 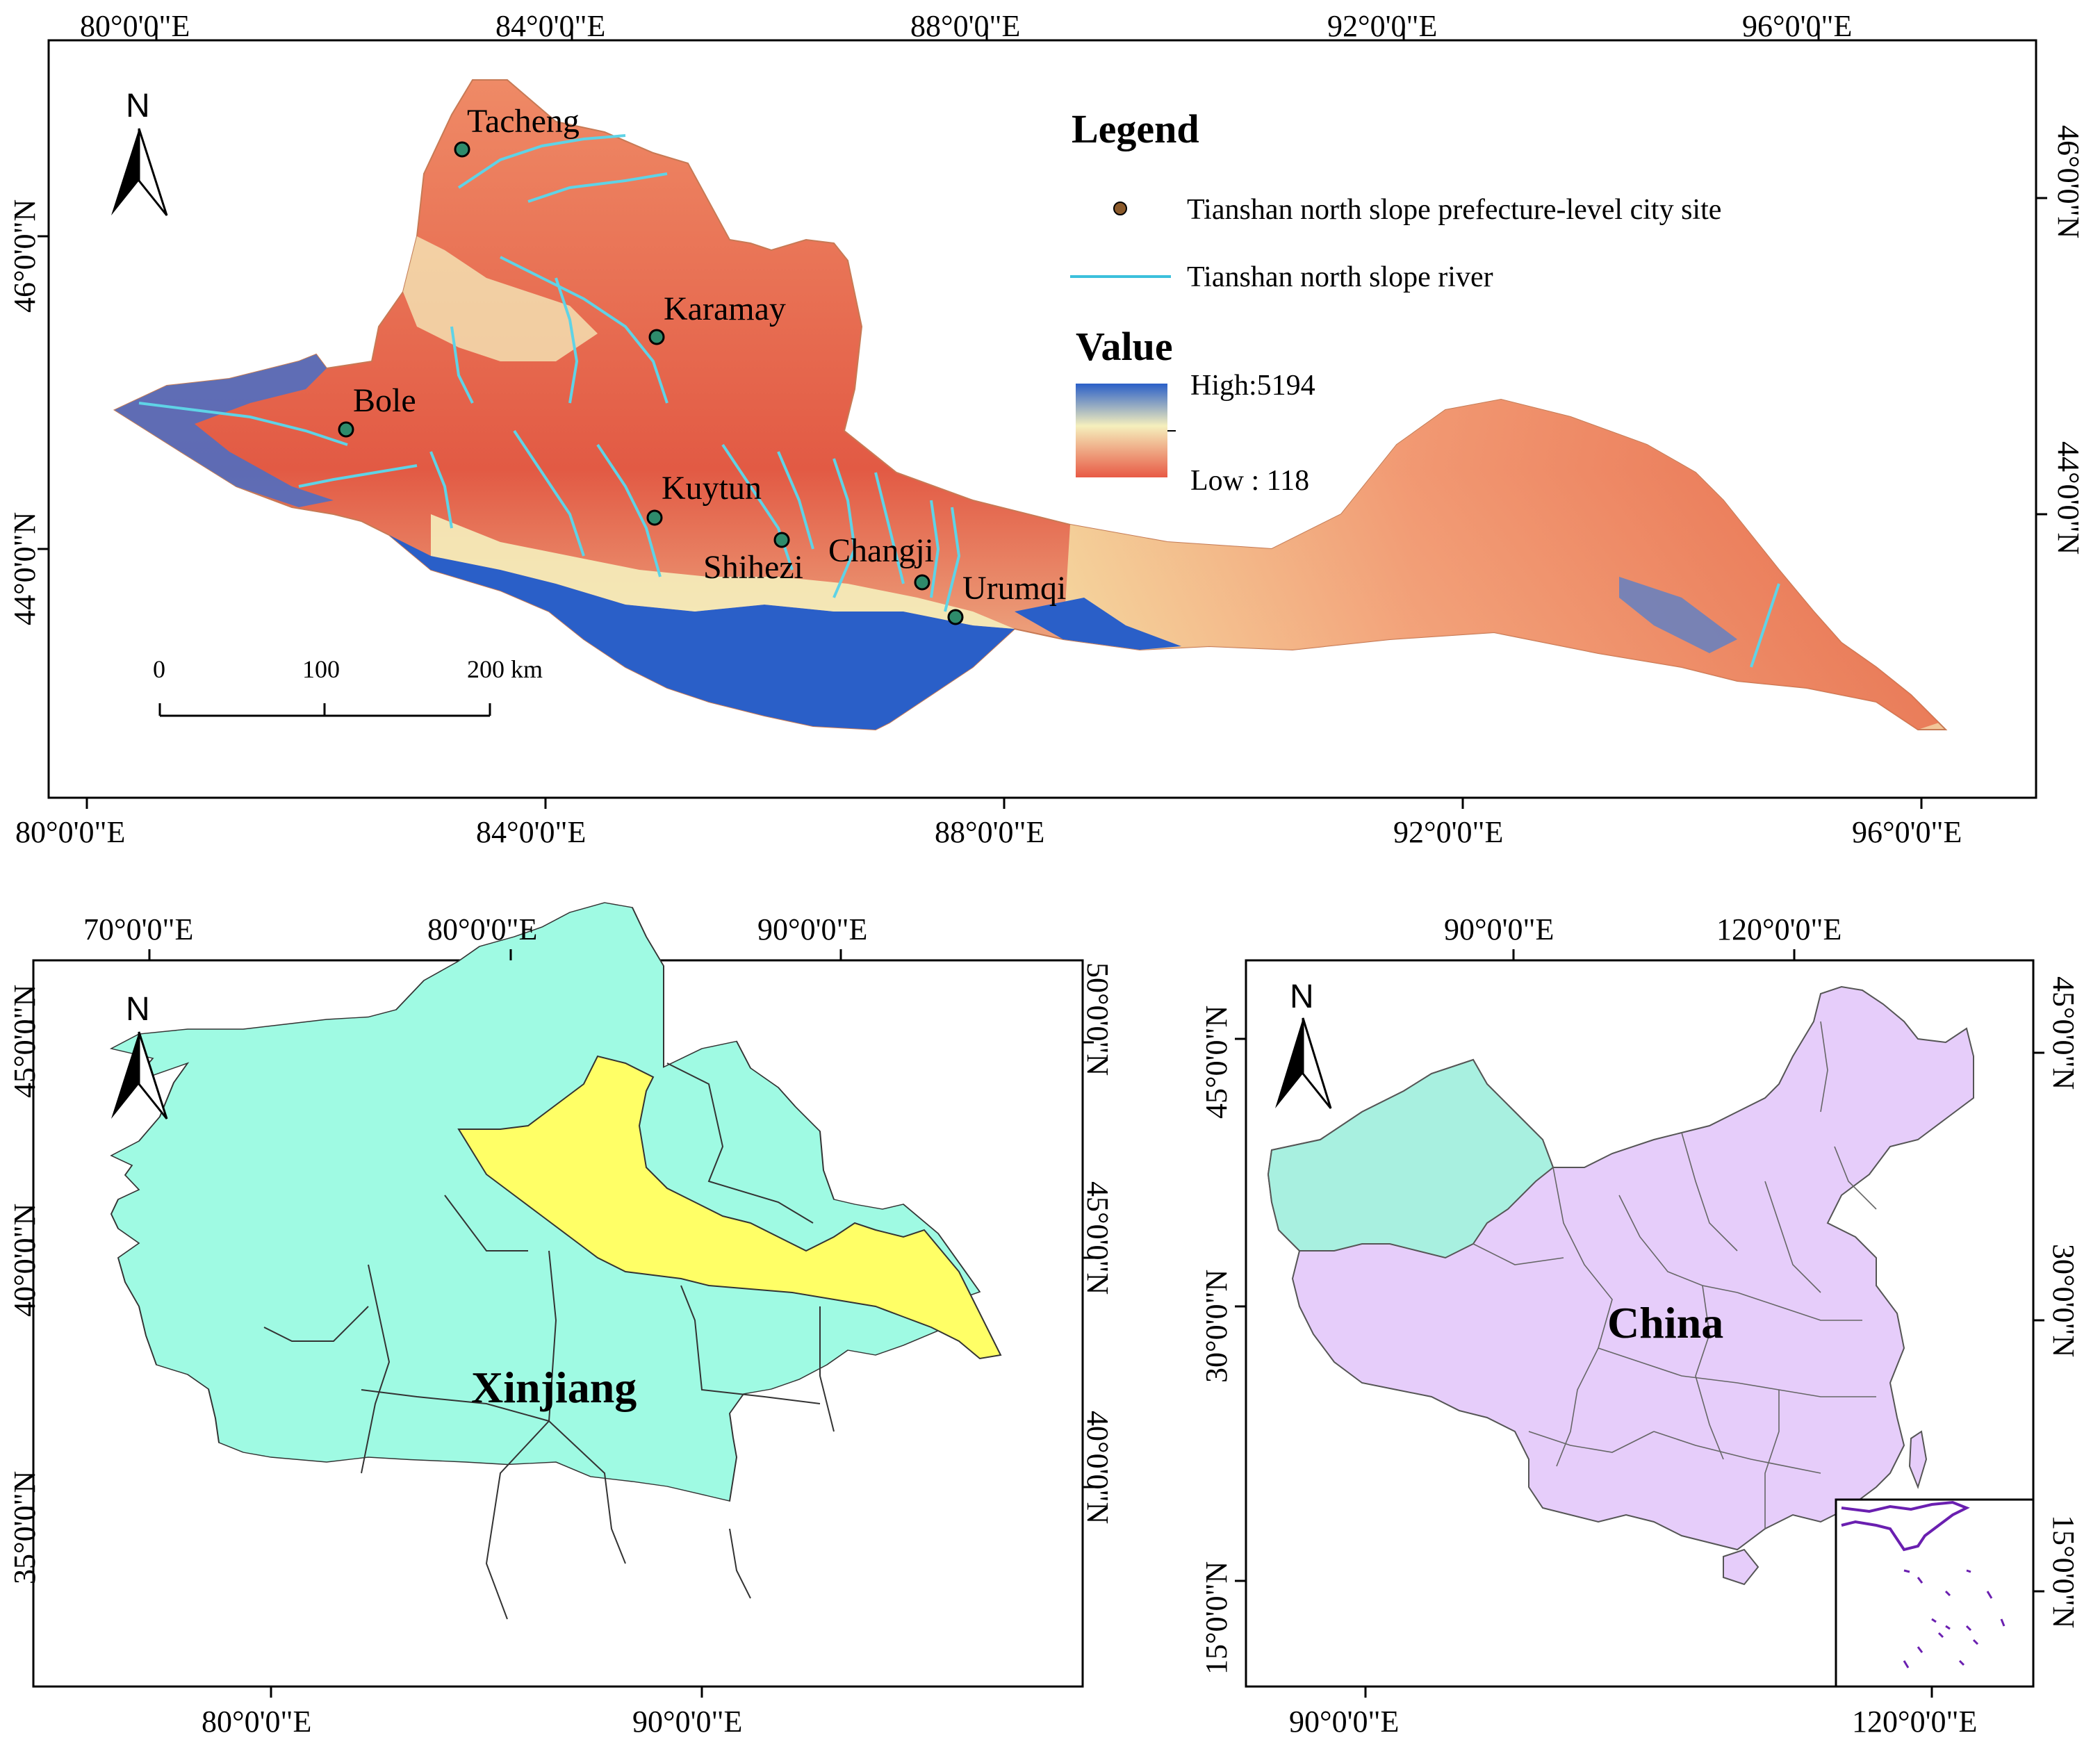 What do you see at coordinates (505, 669) in the screenshot?
I see `scale-label-200: 200 km` at bounding box center [505, 669].